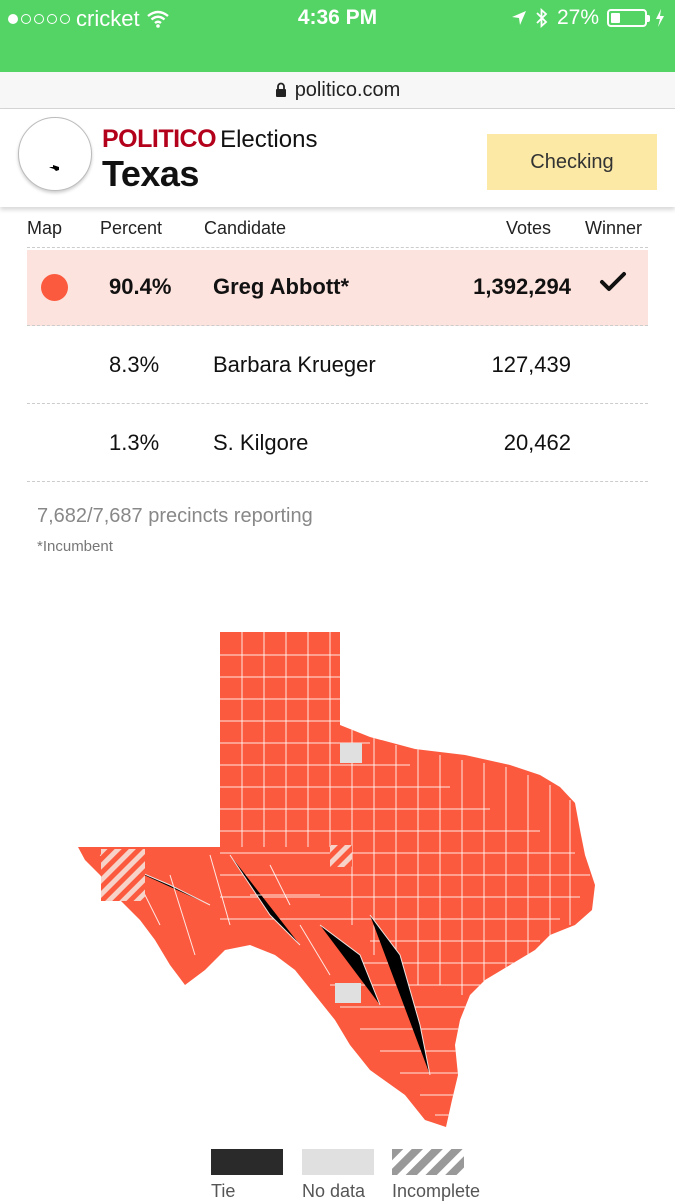 The width and height of the screenshot is (675, 1202). I want to click on status-right: 27%, so click(588, 18).